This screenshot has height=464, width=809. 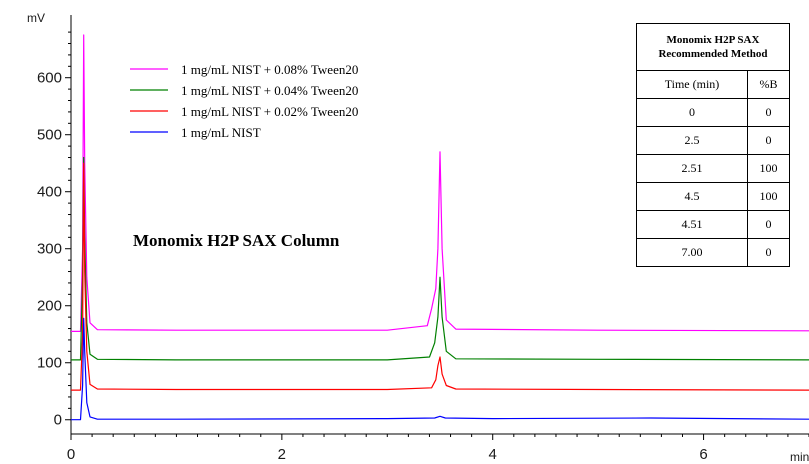 I want to click on time-cell: 0, so click(x=692, y=112).